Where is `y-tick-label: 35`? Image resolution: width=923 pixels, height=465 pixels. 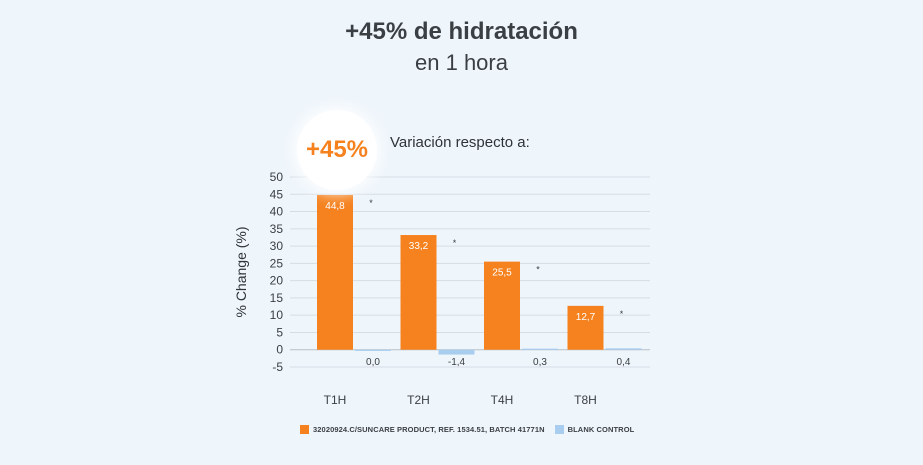
y-tick-label: 35 is located at coordinates (277, 229).